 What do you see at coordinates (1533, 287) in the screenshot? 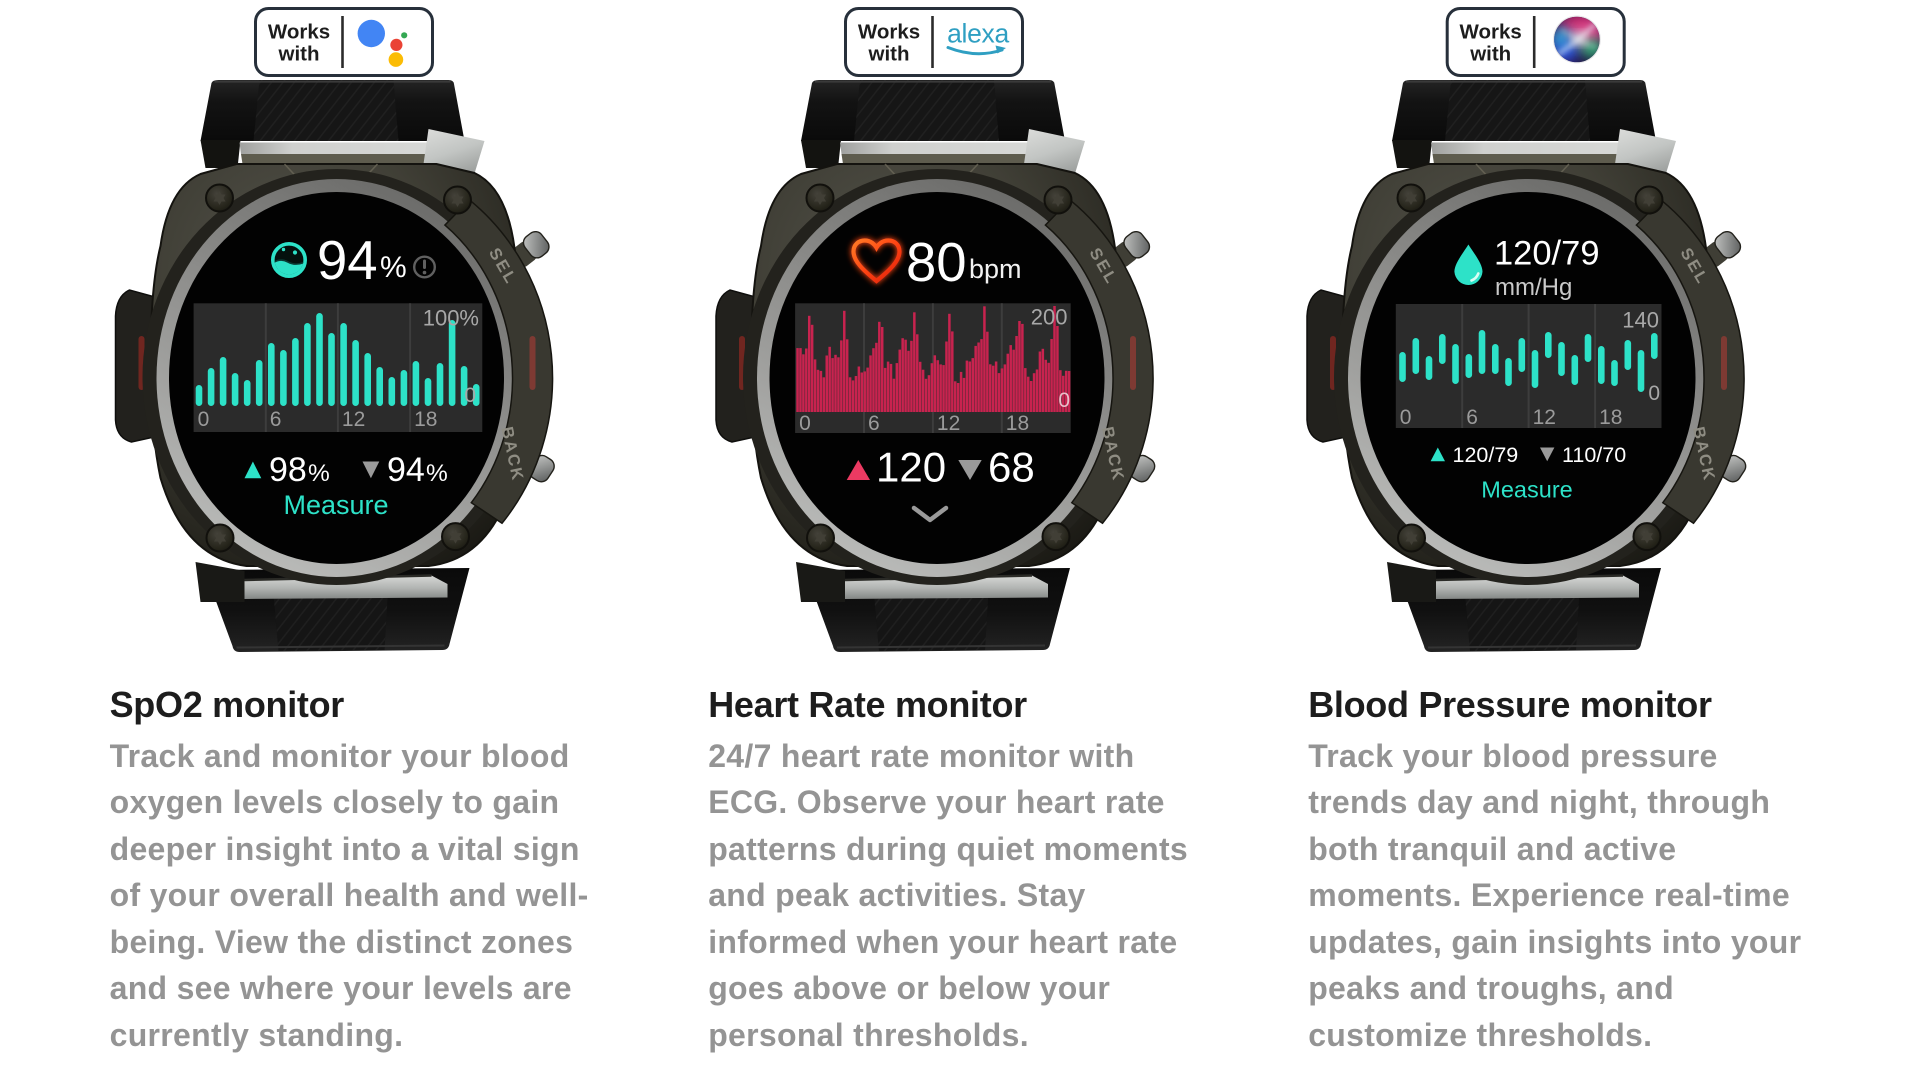
I see `svg-text: mm/Hg` at bounding box center [1533, 287].